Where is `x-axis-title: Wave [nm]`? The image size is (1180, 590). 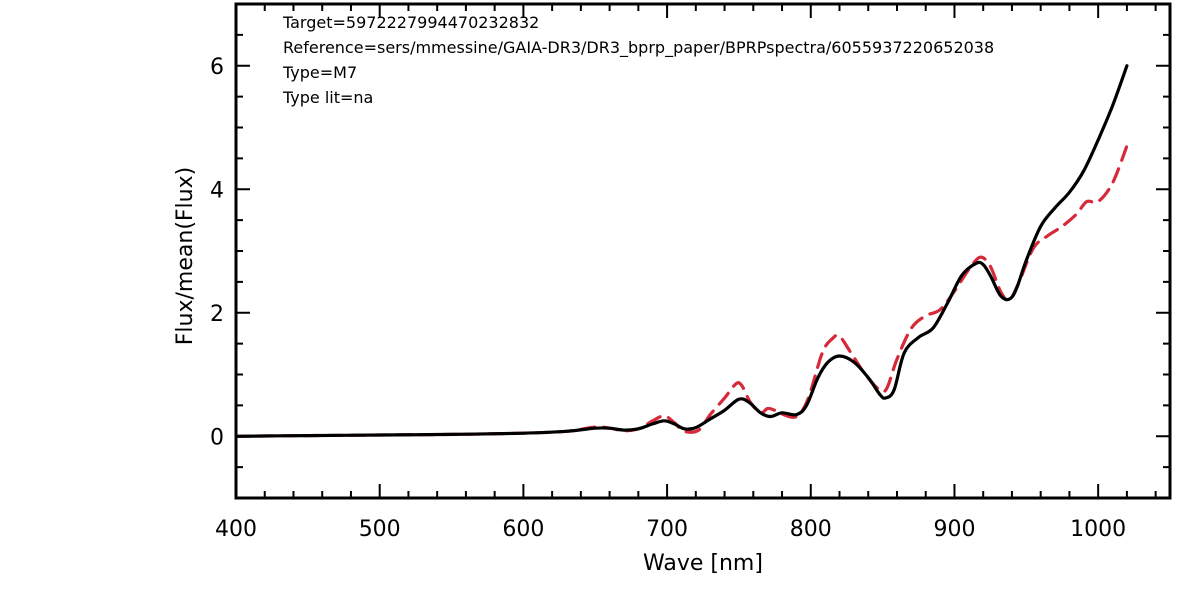 x-axis-title: Wave [nm] is located at coordinates (703, 563).